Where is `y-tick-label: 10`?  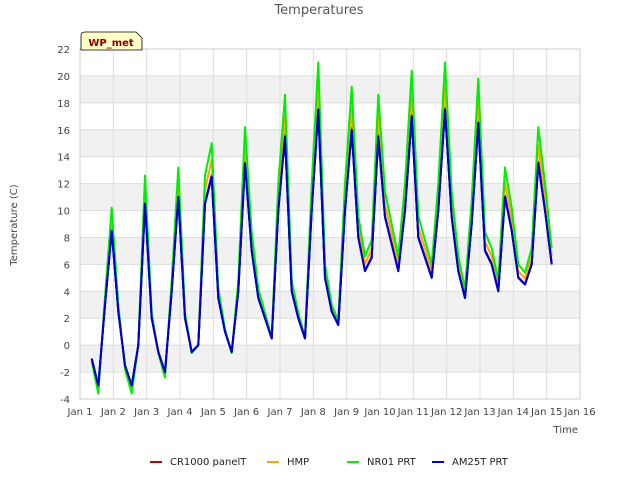
y-tick-label: 10 is located at coordinates (63, 212).